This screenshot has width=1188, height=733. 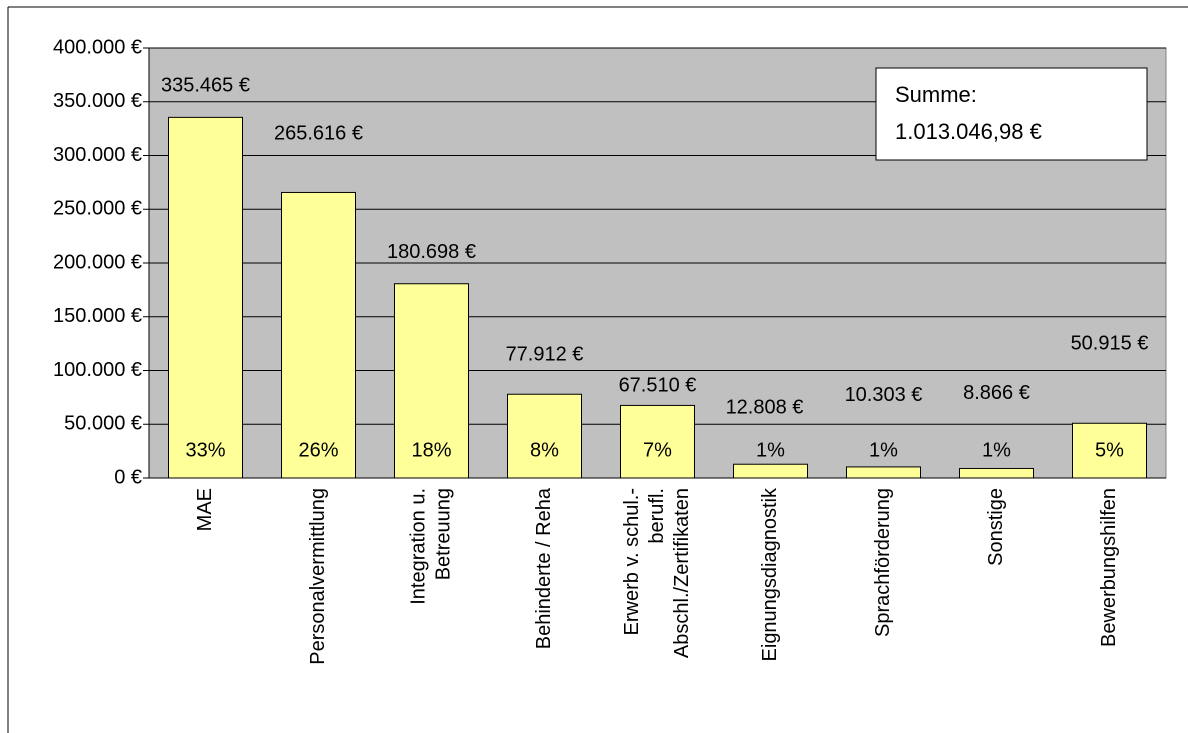 What do you see at coordinates (97, 47) in the screenshot?
I see `y-tick-label: 400.000 €` at bounding box center [97, 47].